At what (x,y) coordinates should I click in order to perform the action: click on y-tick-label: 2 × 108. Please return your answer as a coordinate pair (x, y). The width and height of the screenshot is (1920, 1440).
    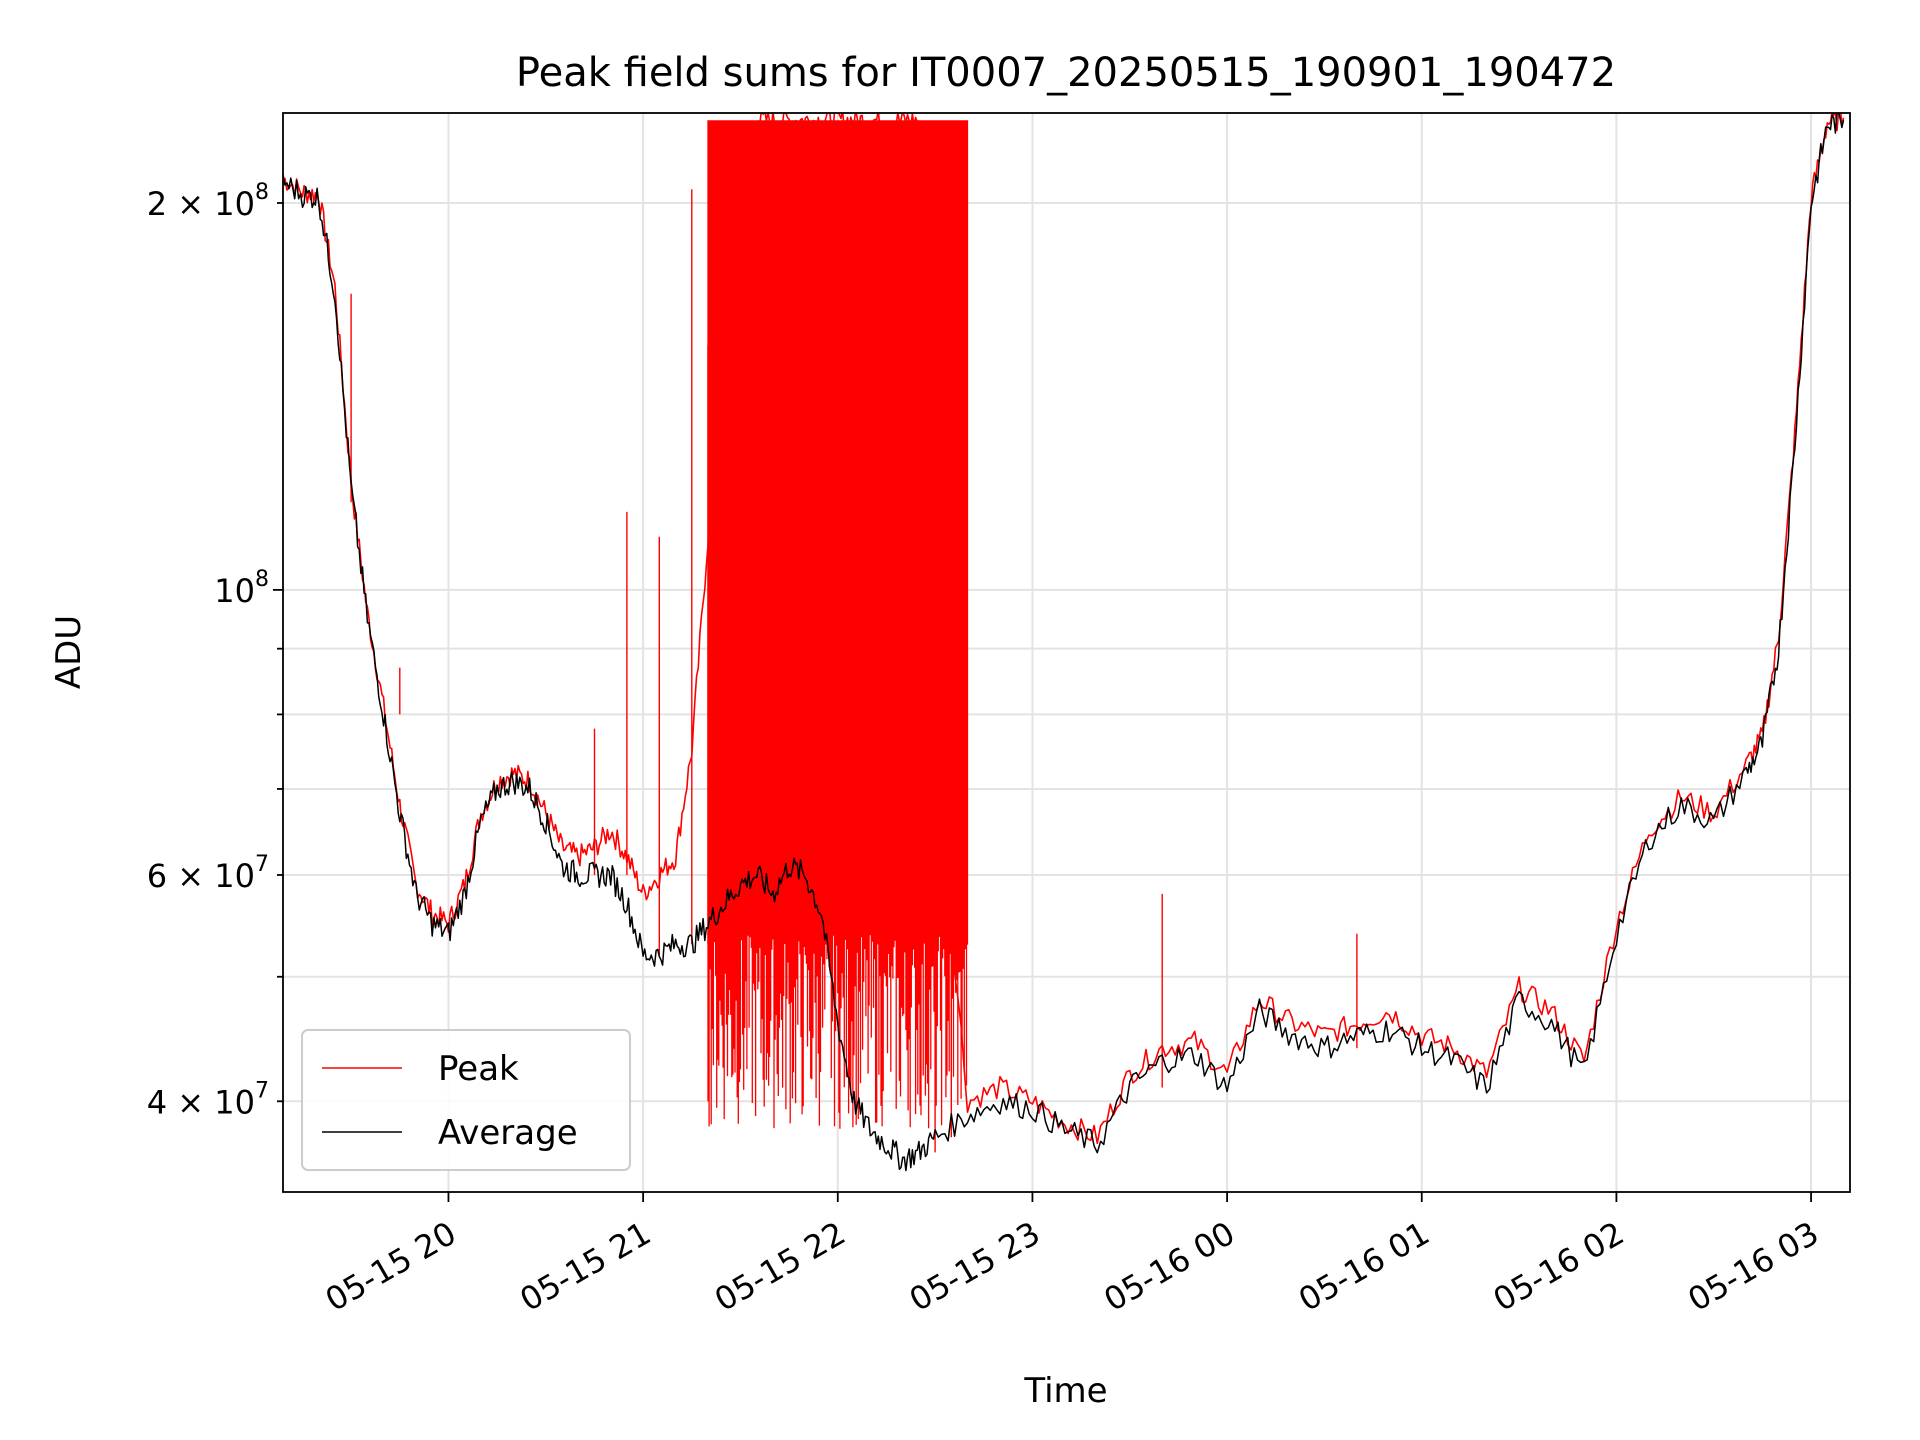
    Looking at the image, I should click on (208, 201).